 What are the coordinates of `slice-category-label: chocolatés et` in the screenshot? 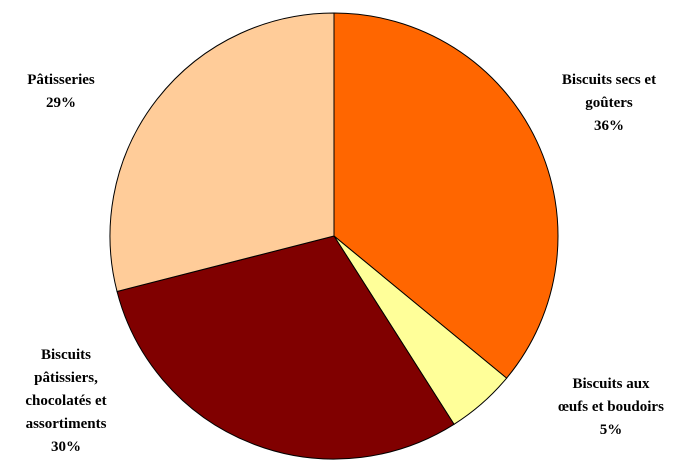 It's located at (65, 401).